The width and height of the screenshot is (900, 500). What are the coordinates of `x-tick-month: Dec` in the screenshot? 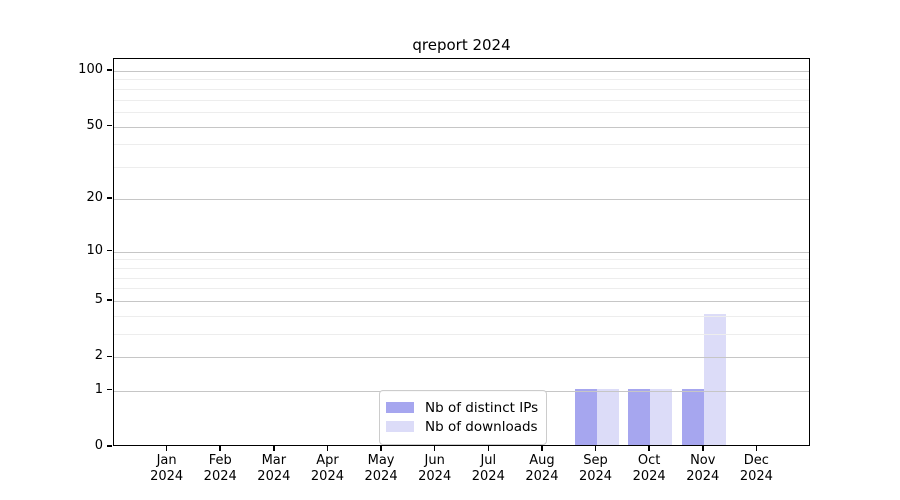 It's located at (756, 460).